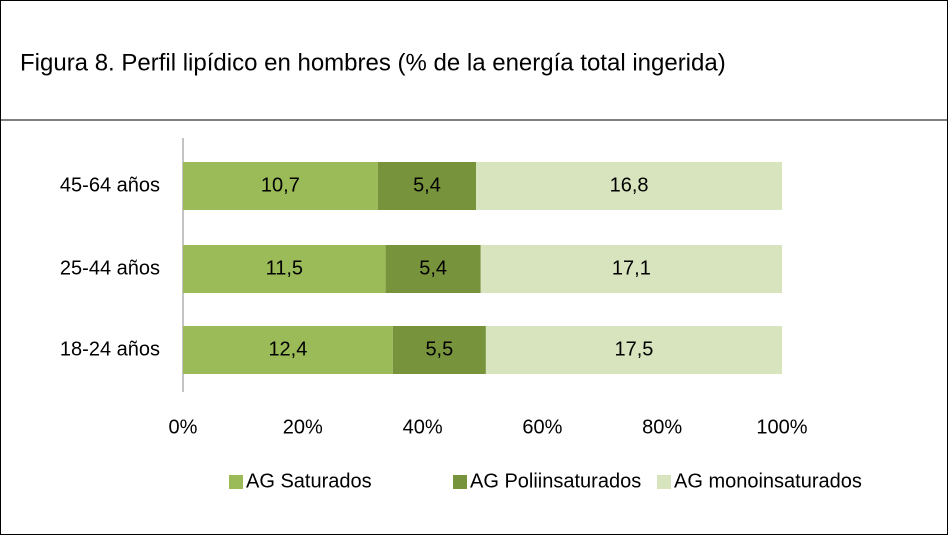 The image size is (948, 535). What do you see at coordinates (110, 349) in the screenshot?
I see `y-tick-label: 18-24 años` at bounding box center [110, 349].